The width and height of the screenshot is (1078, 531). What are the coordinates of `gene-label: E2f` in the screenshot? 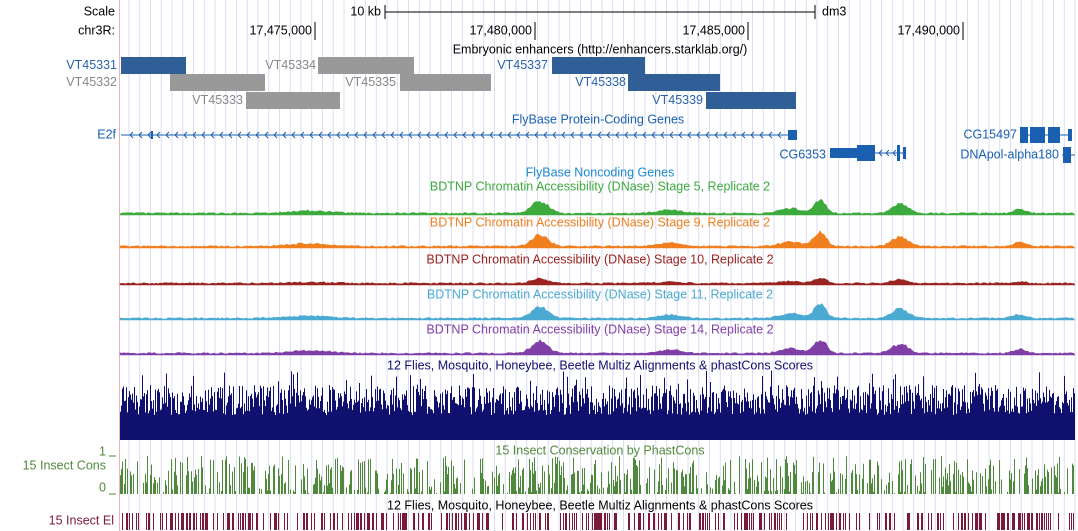 It's located at (106, 134).